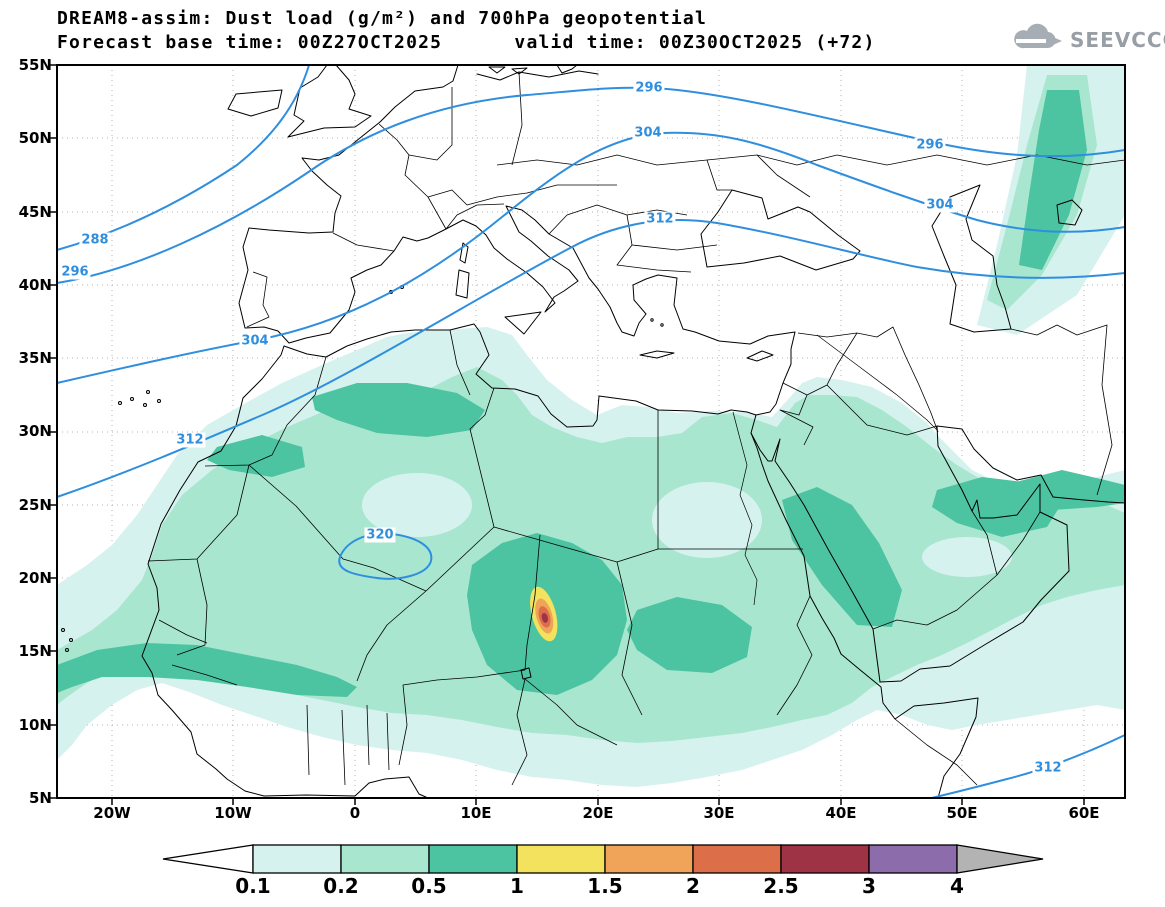 This screenshot has height=907, width=1165. I want to click on contour-label-296-west: 296, so click(75, 272).